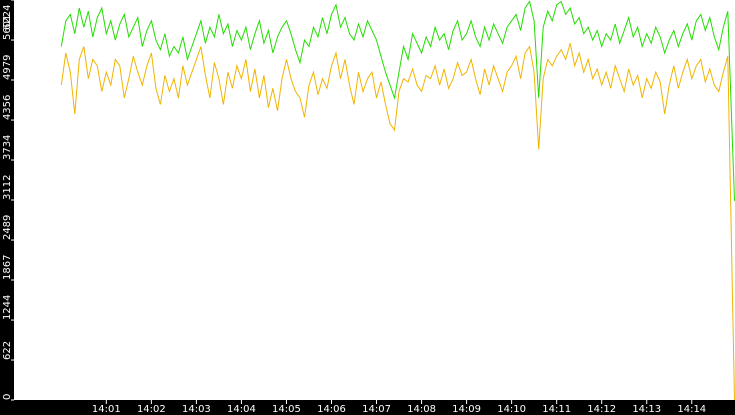  I want to click on y-tick-label: 1867, so click(7, 267).